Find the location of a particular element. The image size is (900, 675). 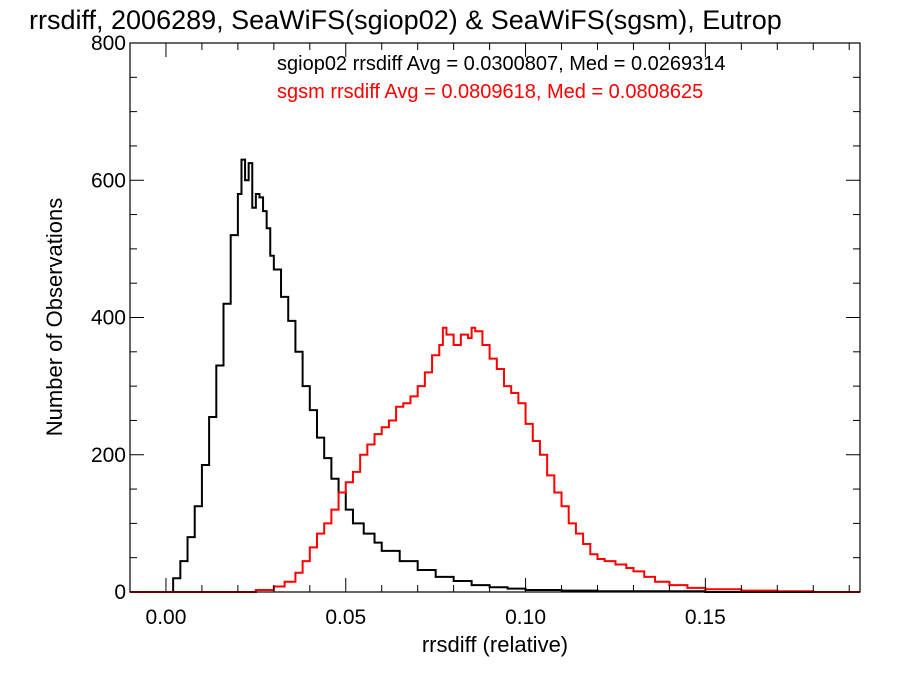

y-tick-label: 400 is located at coordinates (108, 318).